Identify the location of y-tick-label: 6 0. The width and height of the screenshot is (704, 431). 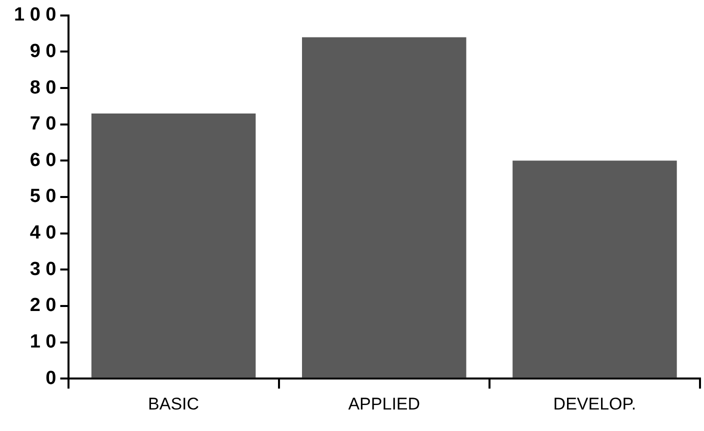
(43, 160).